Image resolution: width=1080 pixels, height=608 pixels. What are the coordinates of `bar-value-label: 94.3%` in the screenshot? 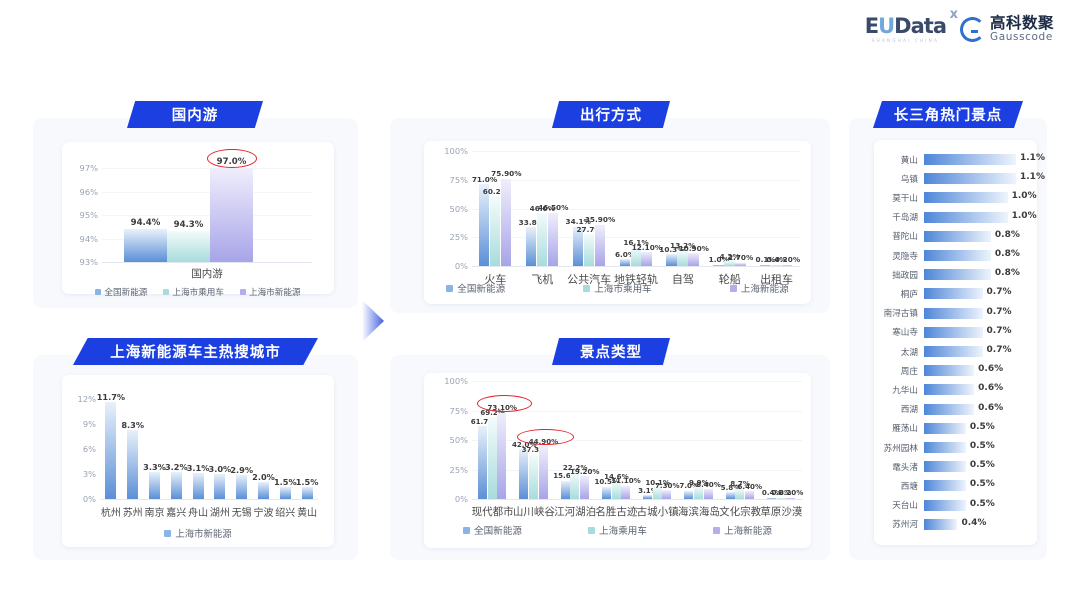 It's located at (188, 225).